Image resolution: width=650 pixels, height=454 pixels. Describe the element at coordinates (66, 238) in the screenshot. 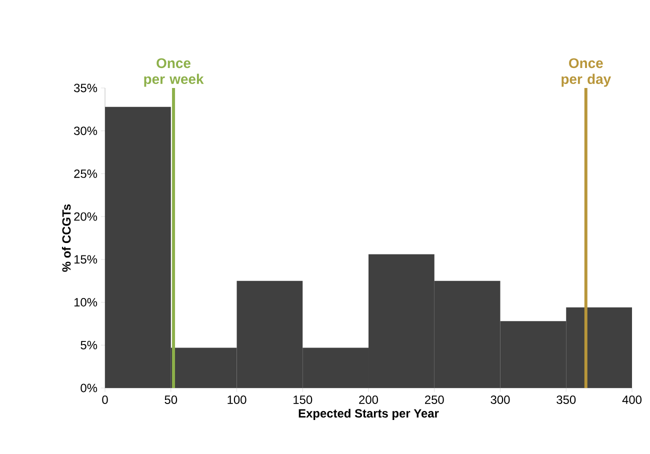

I see `y-axis-title: % of CCGTs` at that location.